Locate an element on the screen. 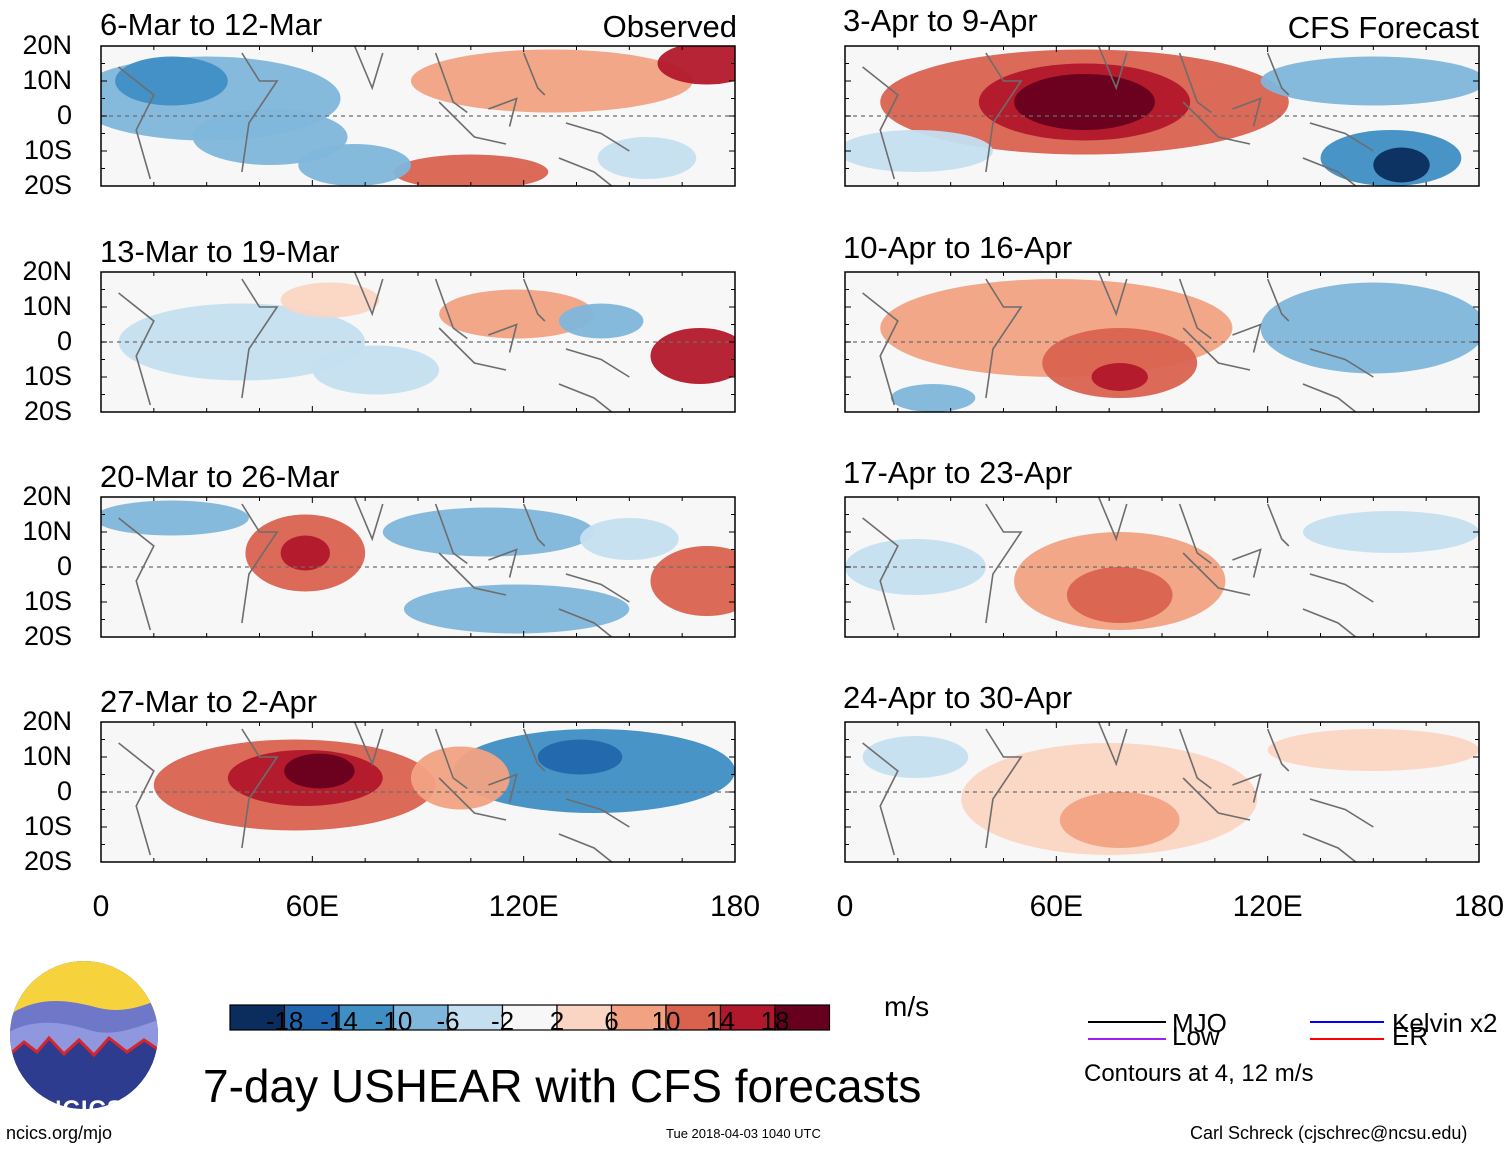 The height and width of the screenshot is (1149, 1510). colorbar-tick-label: -6 is located at coordinates (448, 1021).